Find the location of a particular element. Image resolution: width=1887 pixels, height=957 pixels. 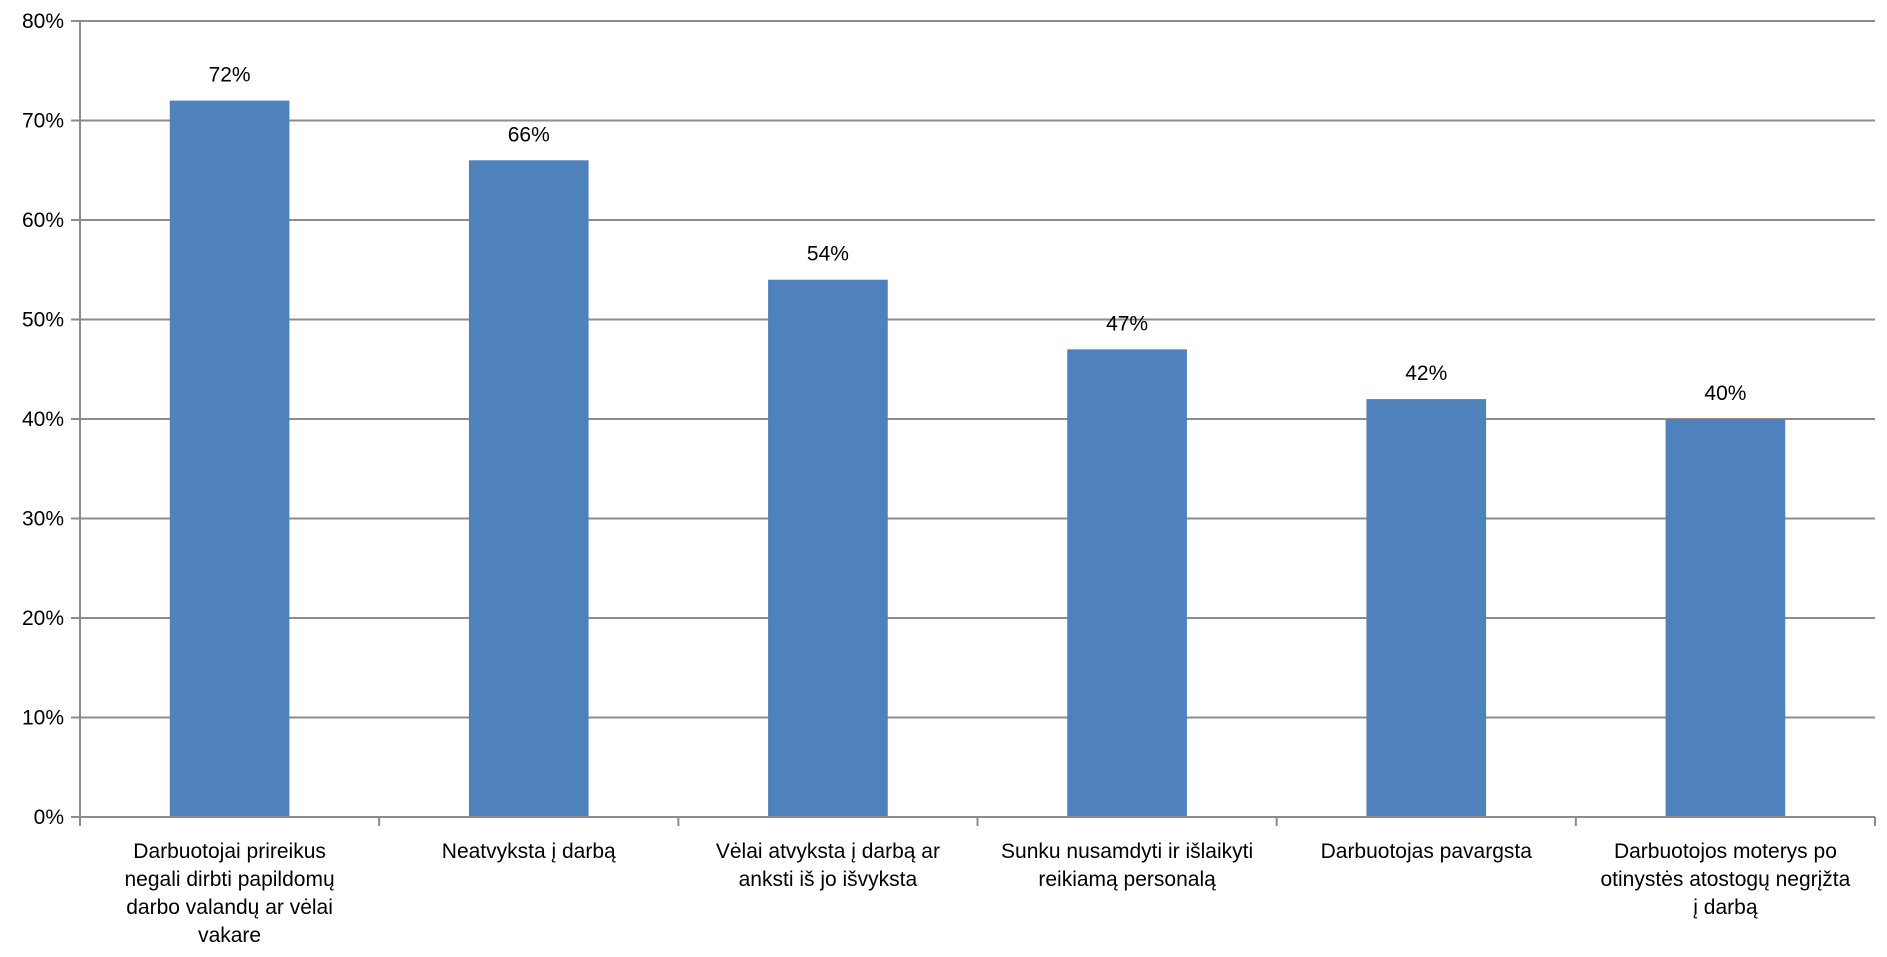

category-label: Darbuotojas pavargsta is located at coordinates (1427, 851).